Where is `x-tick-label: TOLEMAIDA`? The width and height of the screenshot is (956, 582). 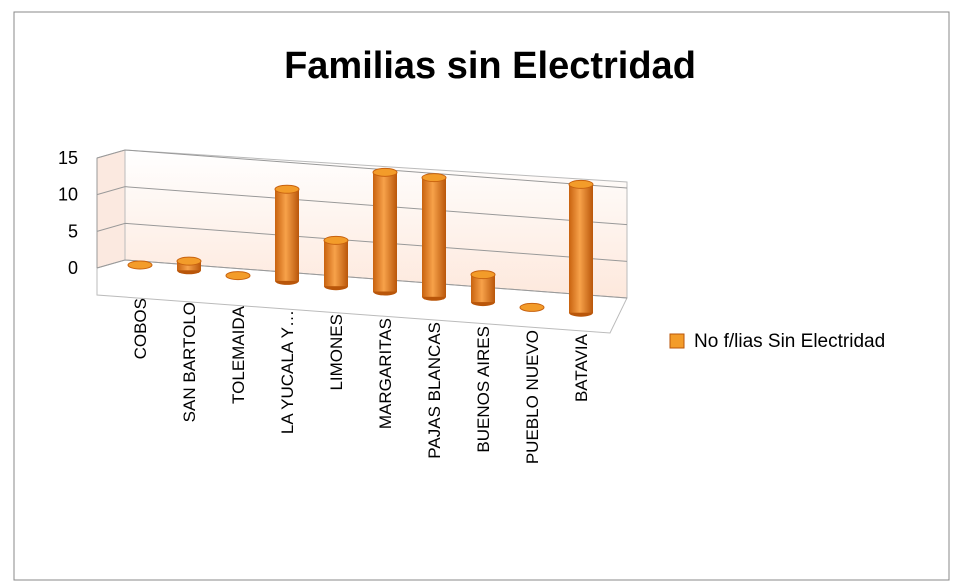
x-tick-label: TOLEMAIDA is located at coordinates (238, 354).